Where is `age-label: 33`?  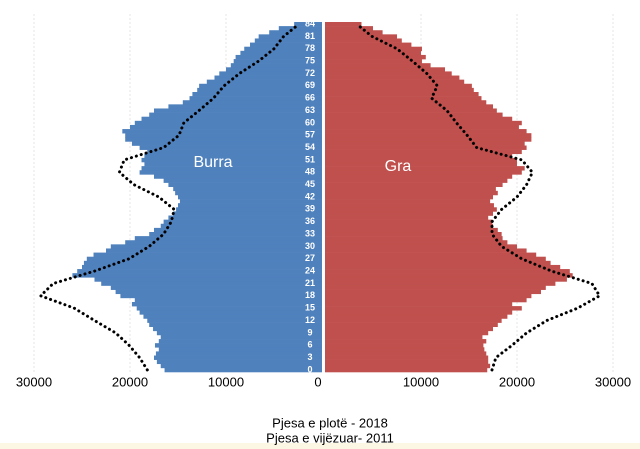 age-label: 33 is located at coordinates (310, 233).